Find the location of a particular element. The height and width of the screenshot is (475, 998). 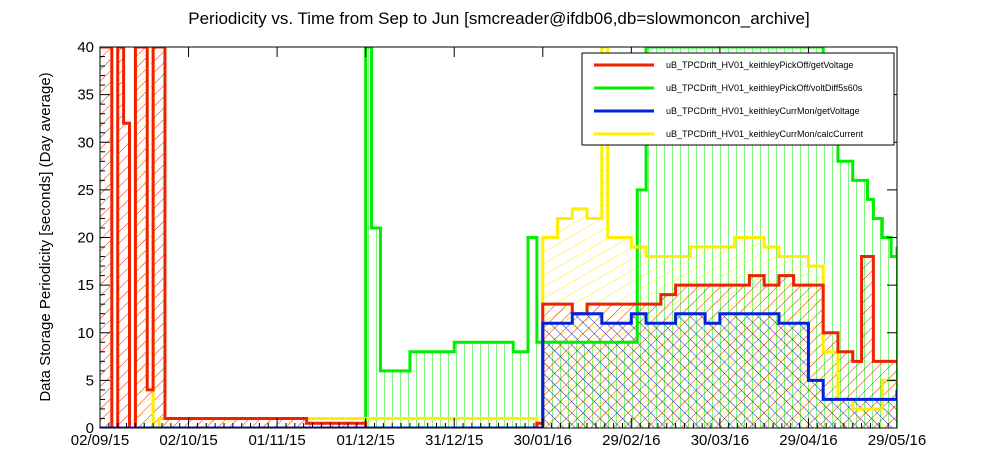

y-tick-label: 35 is located at coordinates (85, 95).